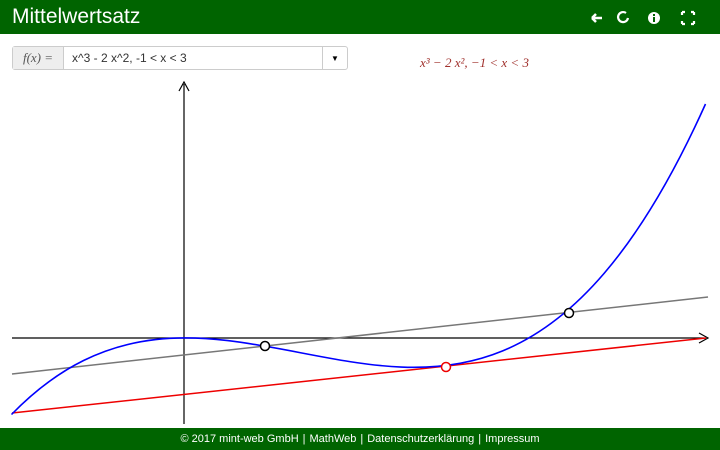  What do you see at coordinates (76, 16) in the screenshot?
I see `app-title: Mittelwertsatz` at bounding box center [76, 16].